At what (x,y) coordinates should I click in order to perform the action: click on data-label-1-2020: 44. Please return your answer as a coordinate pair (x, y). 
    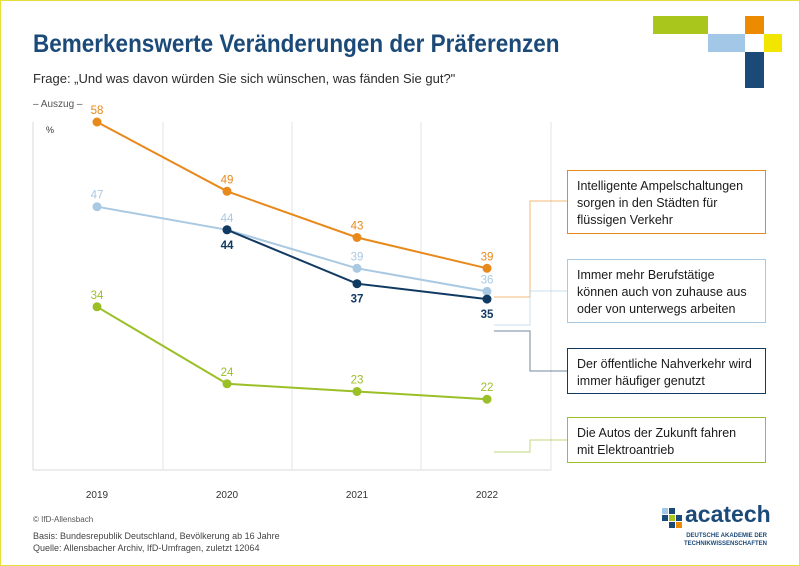
    Looking at the image, I should click on (227, 219).